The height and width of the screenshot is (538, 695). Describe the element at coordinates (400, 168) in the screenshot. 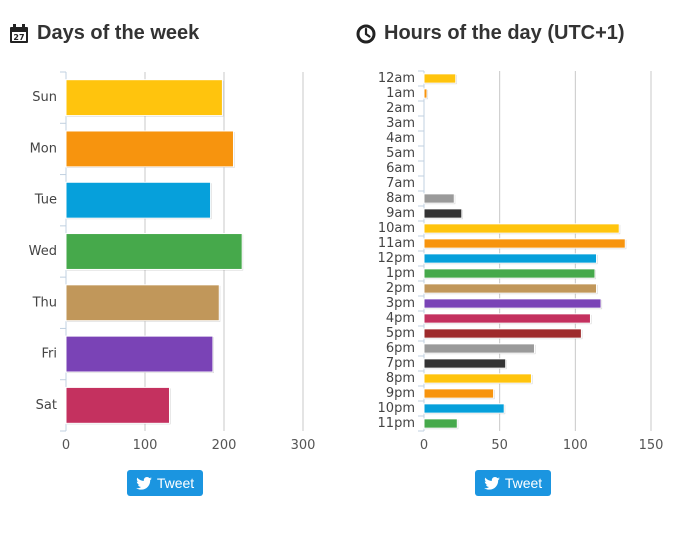

I see `hour-label-6am: 6am` at that location.